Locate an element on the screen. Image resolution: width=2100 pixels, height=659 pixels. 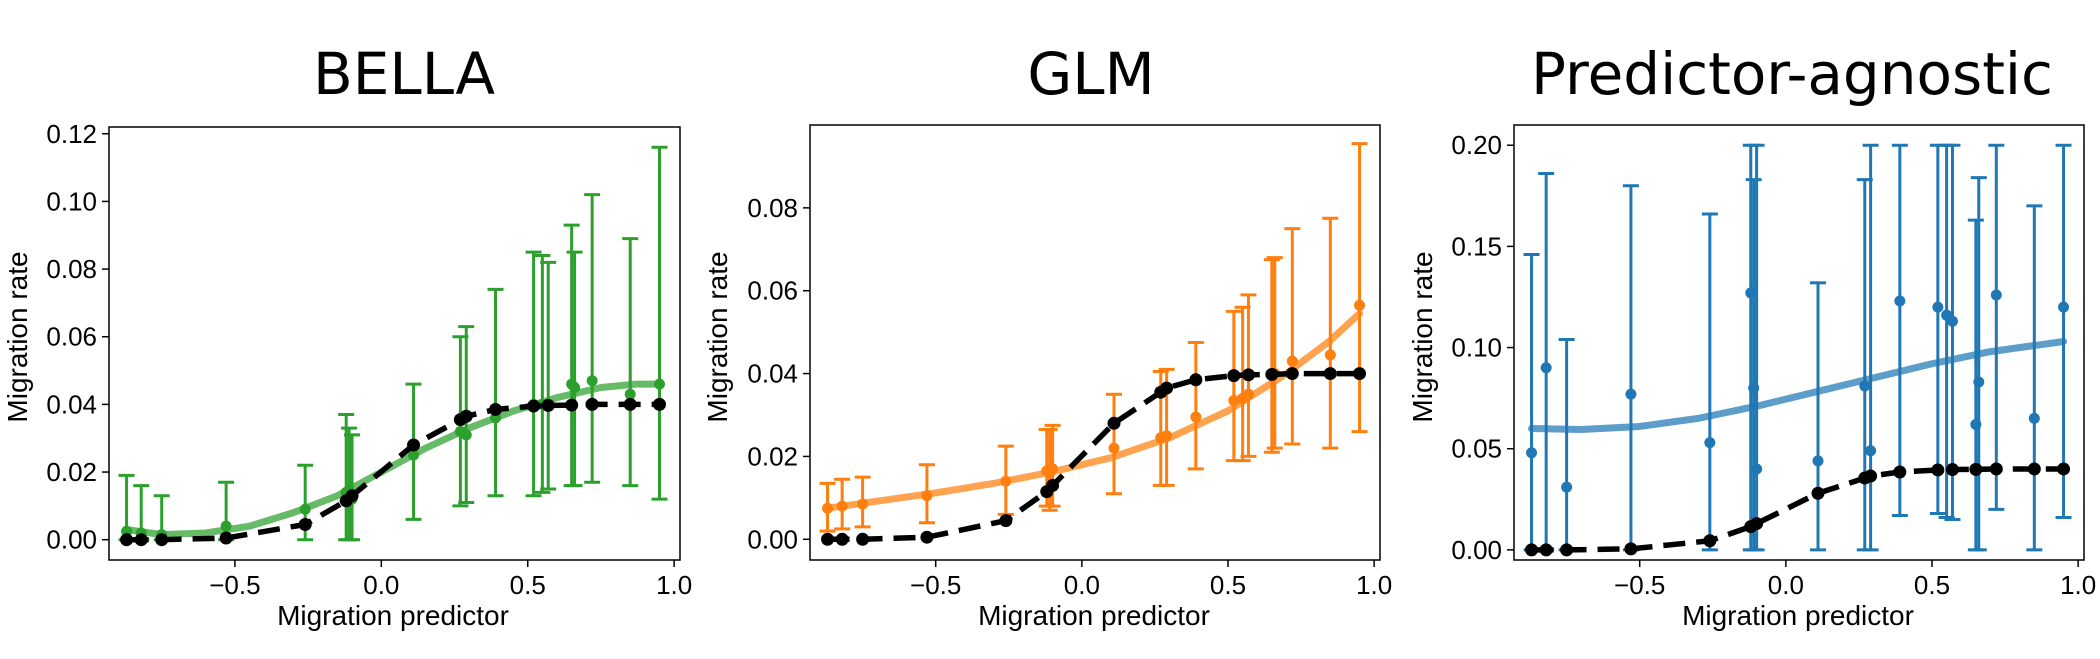
y-tick-label: 0.20 is located at coordinates (1476, 145).